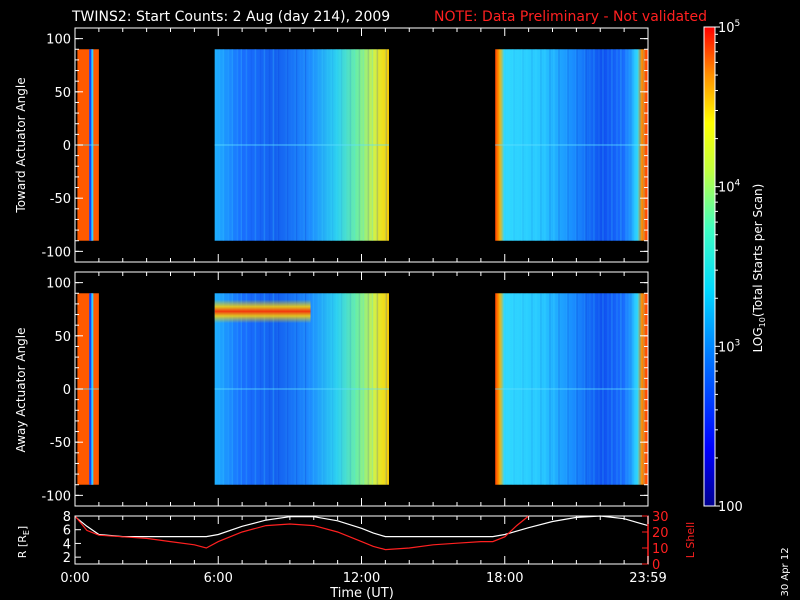 This screenshot has height=600, width=800. I want to click on colorbar-ticks: 10⁵ 10⁴ 10³ 100, so click(729, 267).